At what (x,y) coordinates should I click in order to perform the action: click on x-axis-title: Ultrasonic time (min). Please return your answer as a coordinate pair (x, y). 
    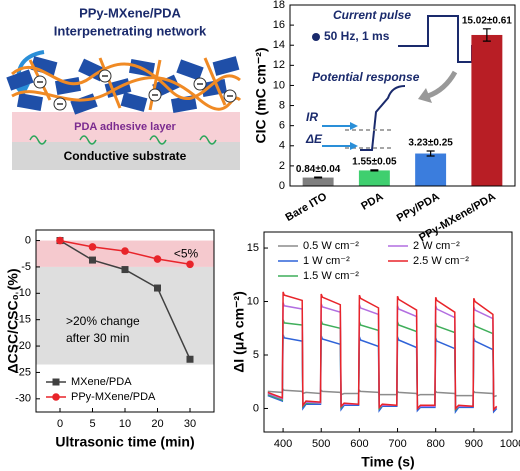
    Looking at the image, I should click on (124, 442).